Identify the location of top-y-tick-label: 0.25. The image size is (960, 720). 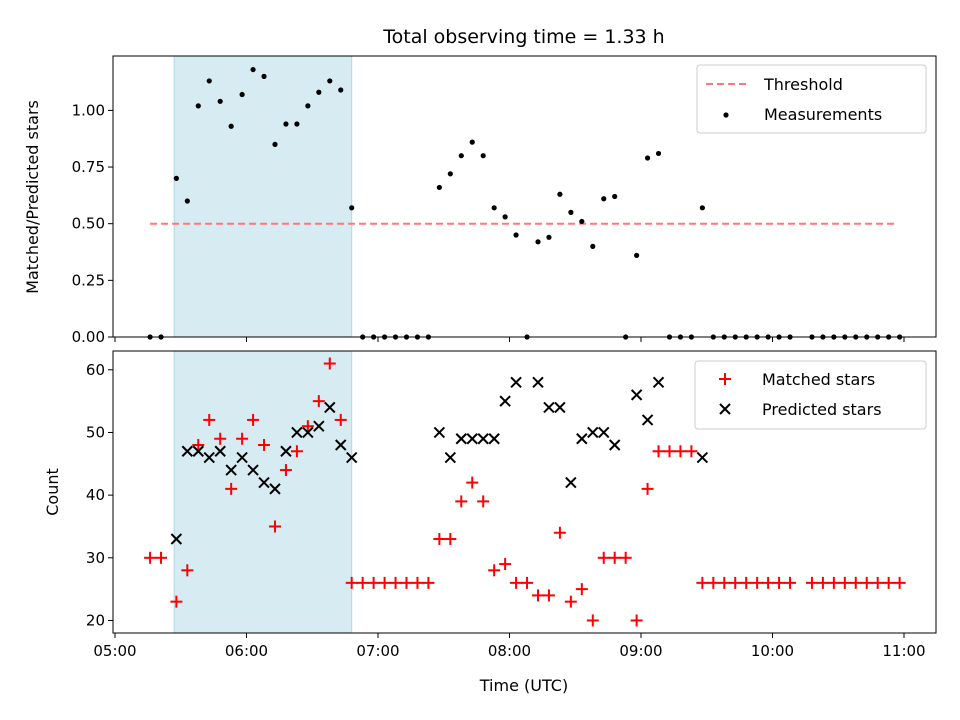
(88, 280).